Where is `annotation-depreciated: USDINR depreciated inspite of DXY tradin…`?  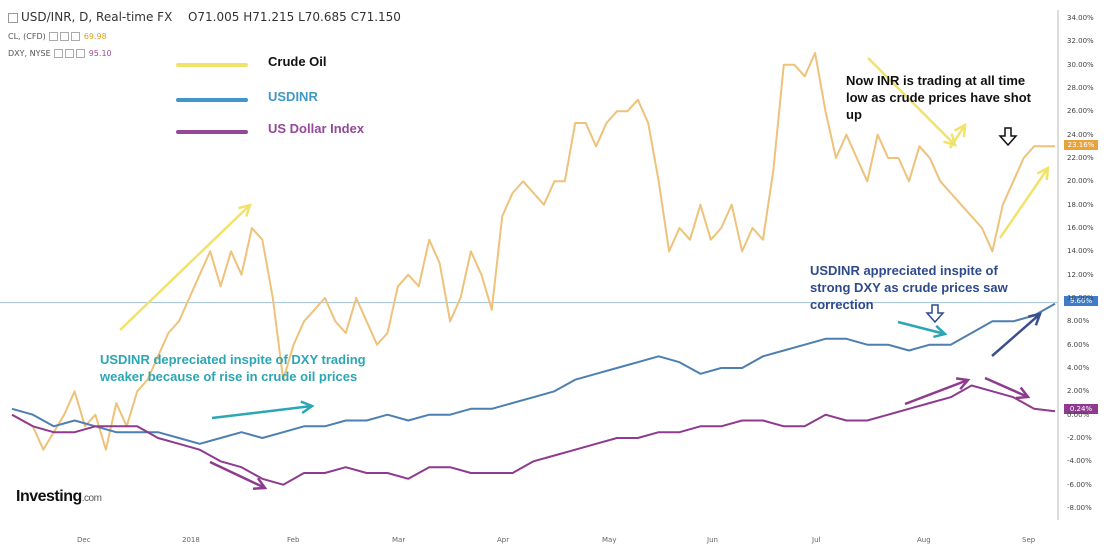 annotation-depreciated: USDINR depreciated inspite of DXY tradin… is located at coordinates (233, 368).